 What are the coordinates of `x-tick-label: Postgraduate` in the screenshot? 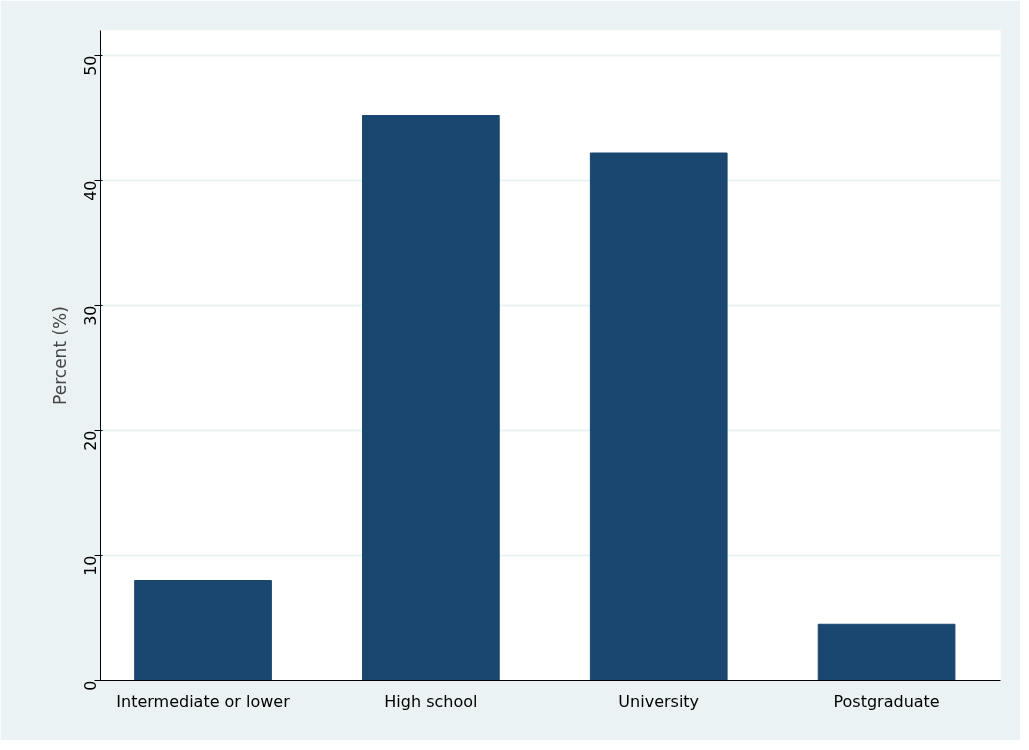 It's located at (886, 701).